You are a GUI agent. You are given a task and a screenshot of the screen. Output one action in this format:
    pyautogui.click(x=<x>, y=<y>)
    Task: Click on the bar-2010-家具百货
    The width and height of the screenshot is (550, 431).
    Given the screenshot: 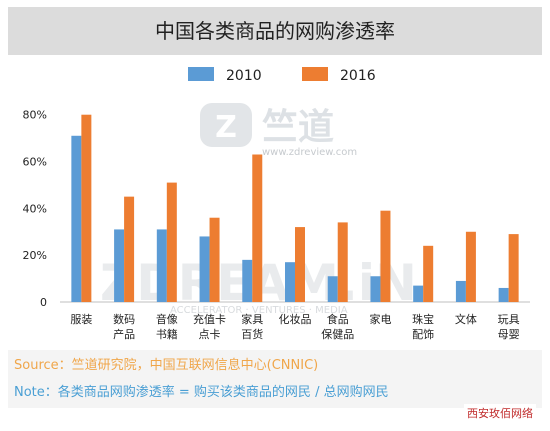 What is the action you would take?
    pyautogui.click(x=247, y=280)
    